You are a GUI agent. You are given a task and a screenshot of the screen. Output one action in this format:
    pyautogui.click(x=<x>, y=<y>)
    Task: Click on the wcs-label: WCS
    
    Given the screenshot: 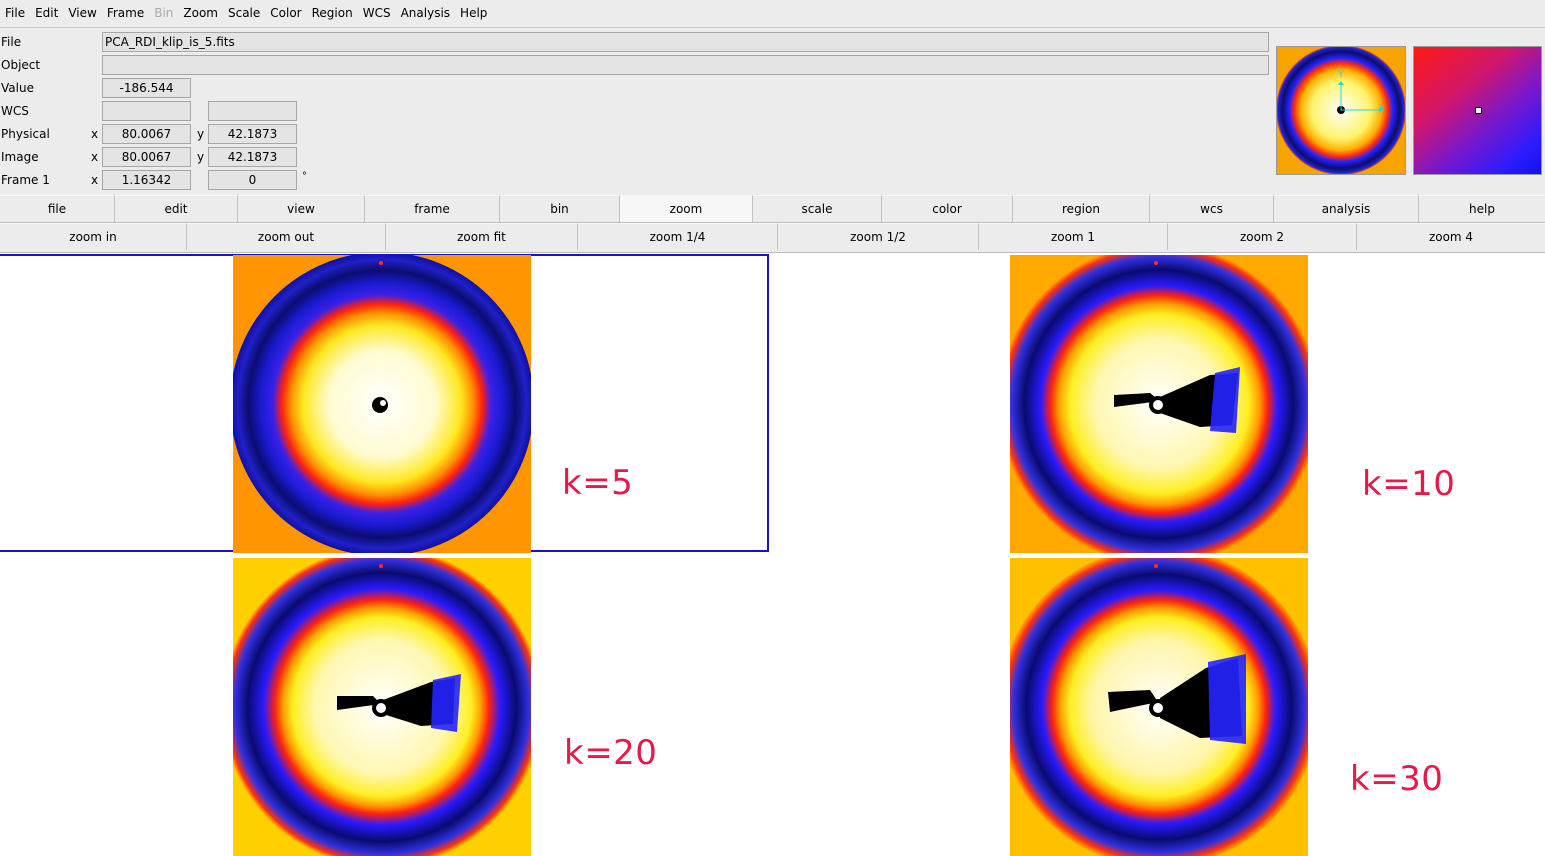 What is the action you would take?
    pyautogui.click(x=15, y=111)
    